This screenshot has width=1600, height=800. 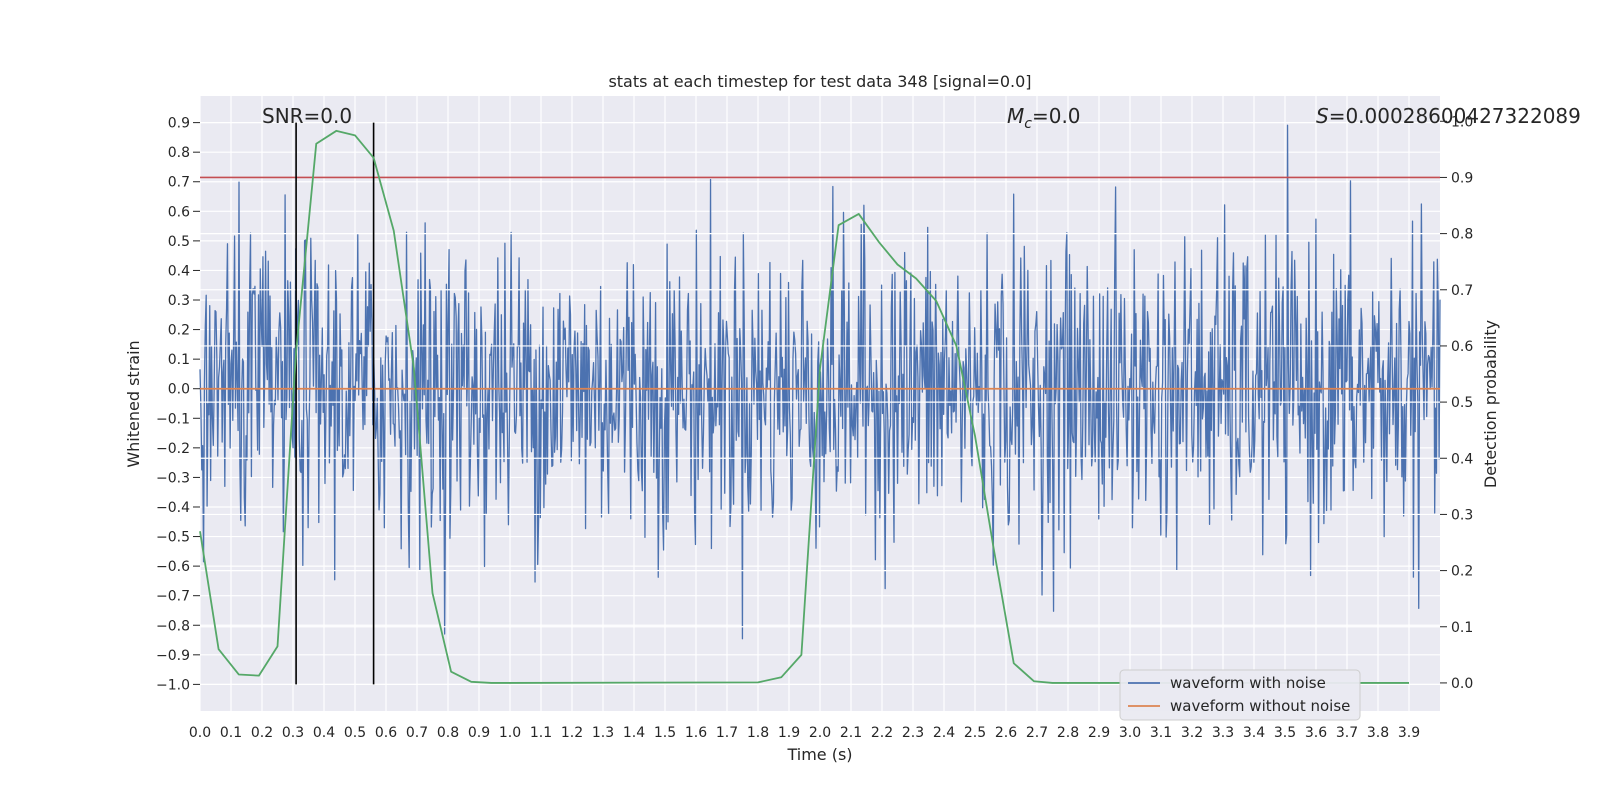 What do you see at coordinates (324, 733) in the screenshot?
I see `x-tick-label: 0.4` at bounding box center [324, 733].